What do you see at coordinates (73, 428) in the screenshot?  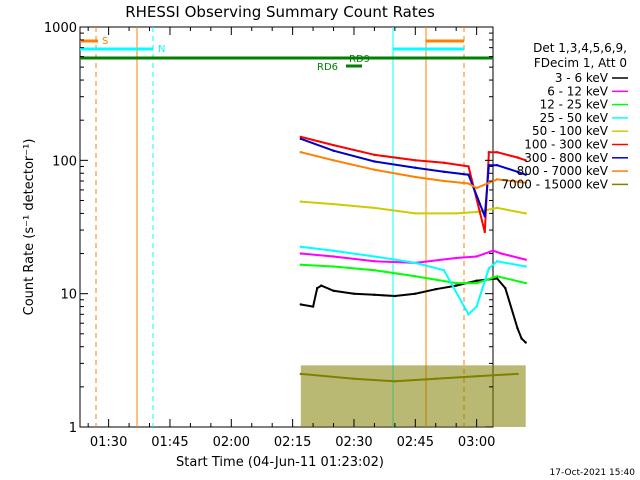 I see `y-tick-label: 1` at bounding box center [73, 428].